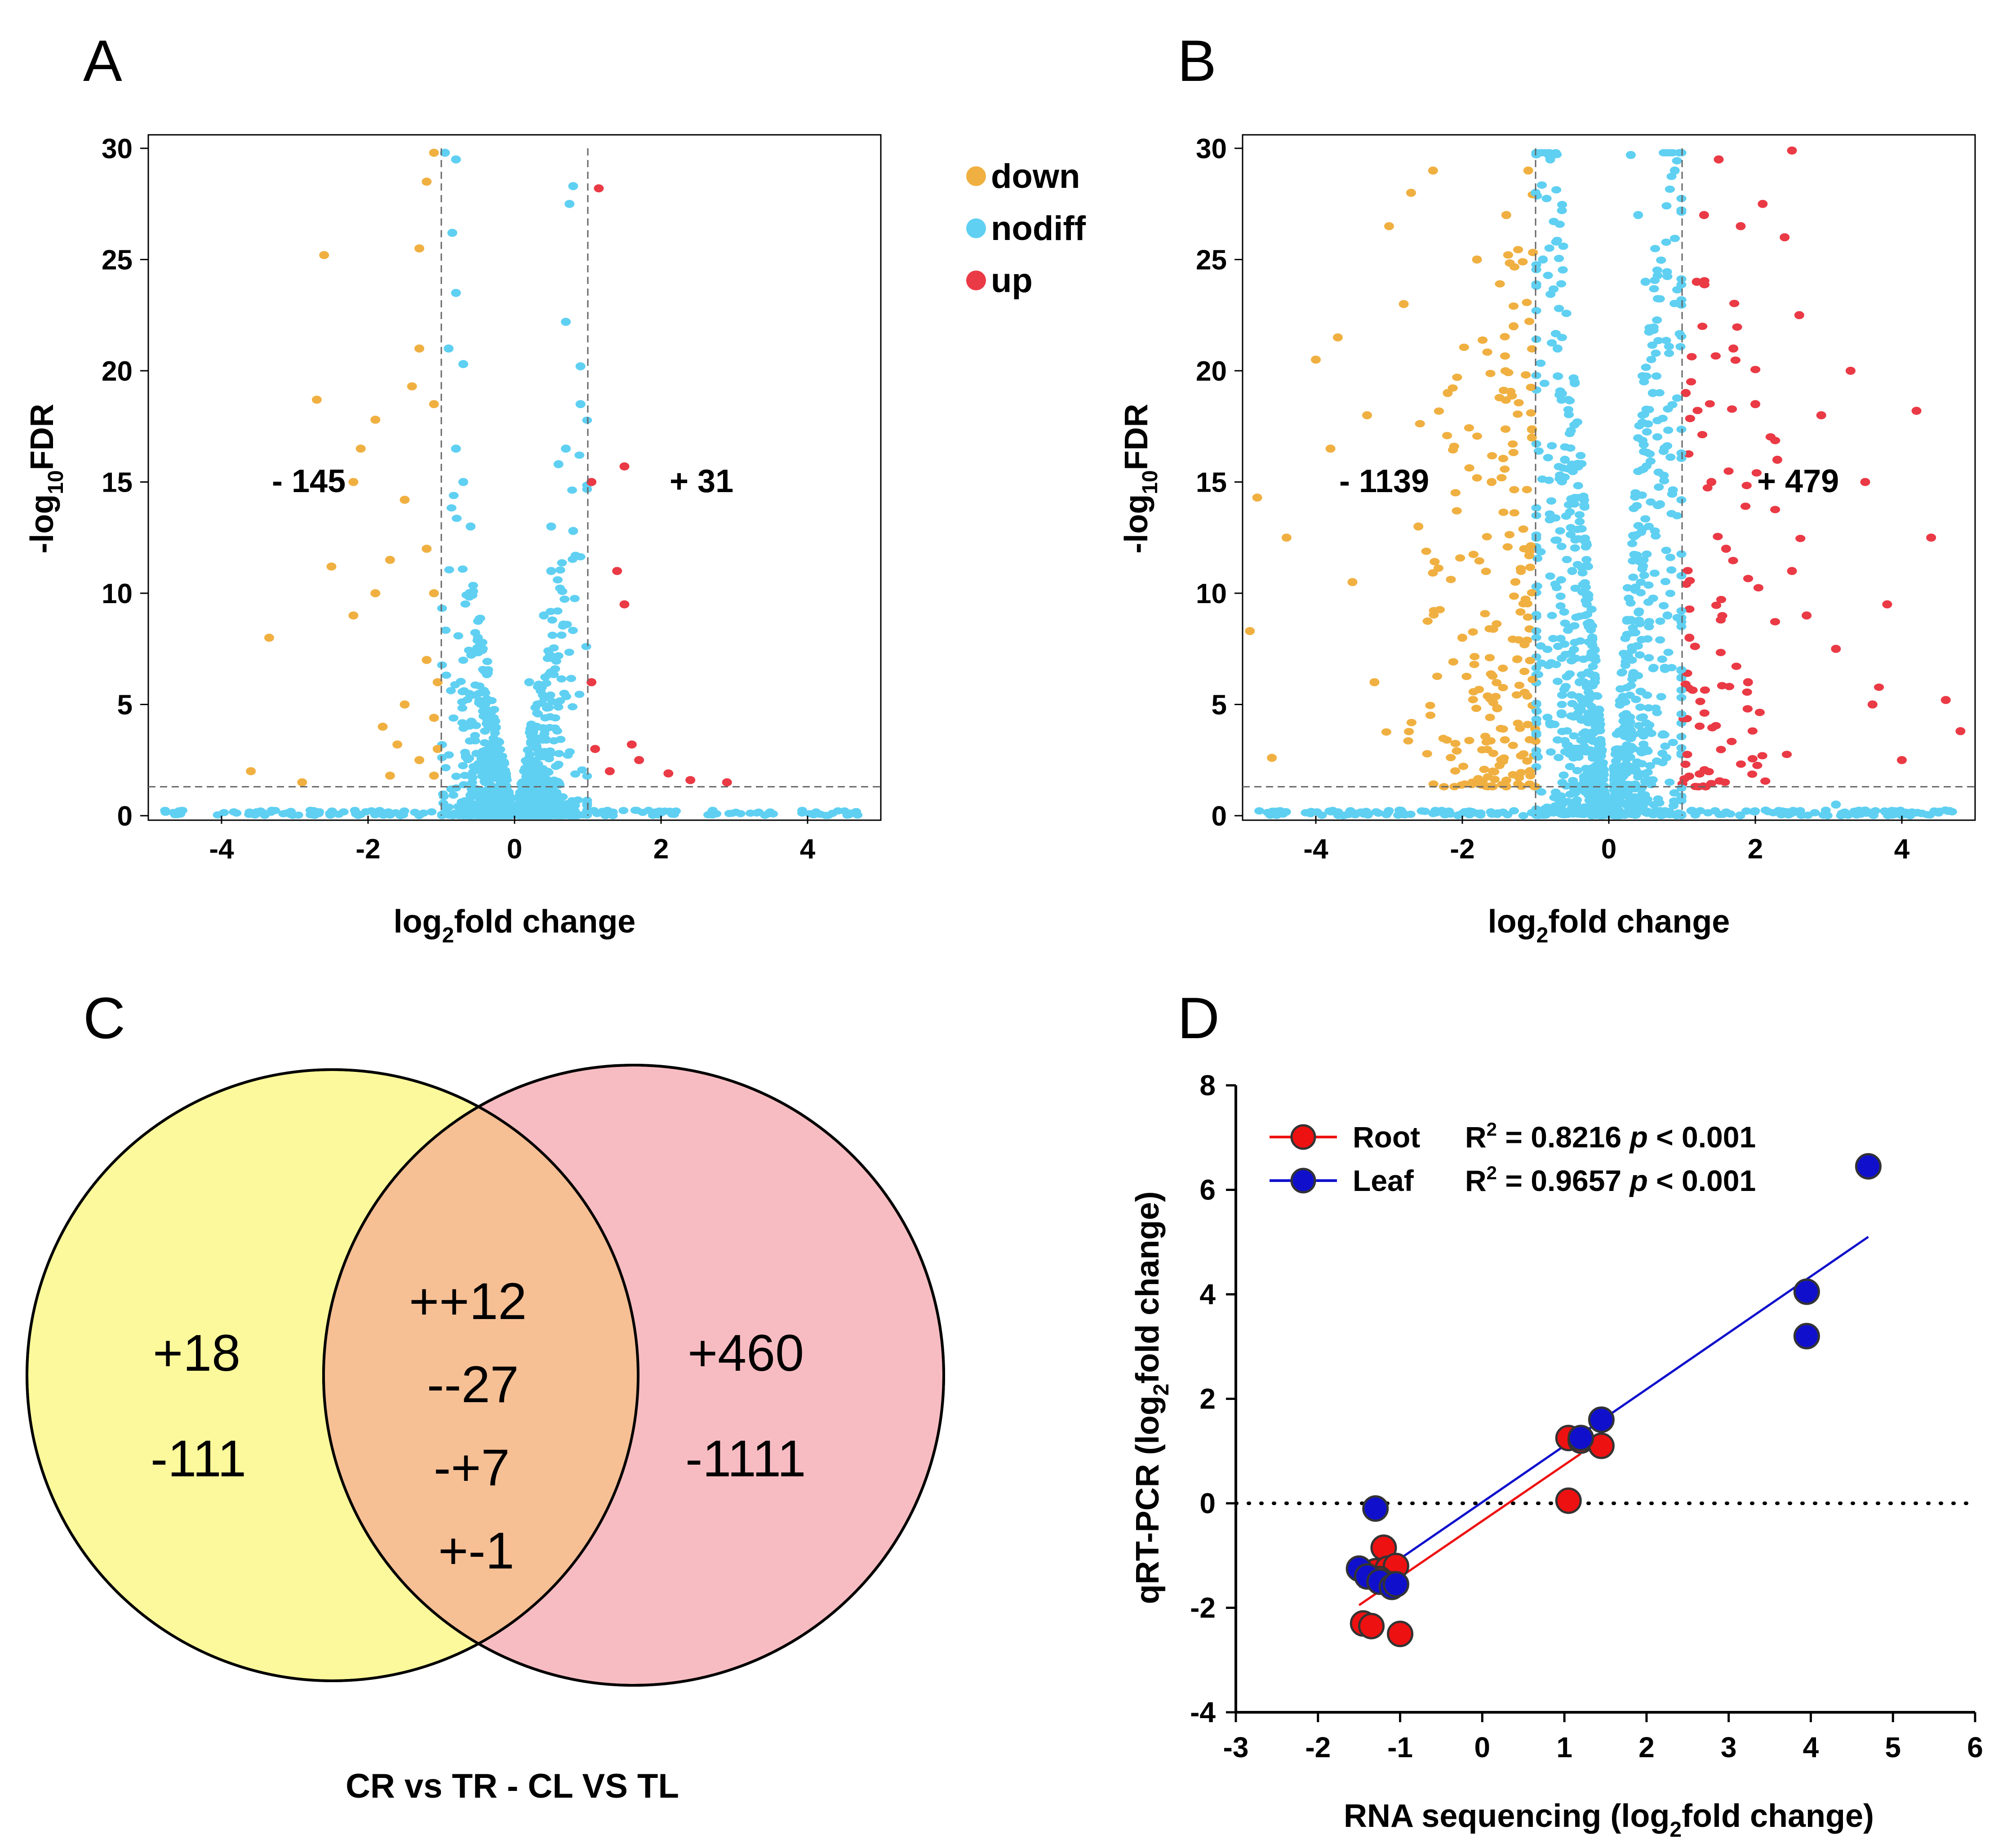  What do you see at coordinates (46, 479) in the screenshot?
I see `y-axis-label-a: -log10FDR` at bounding box center [46, 479].